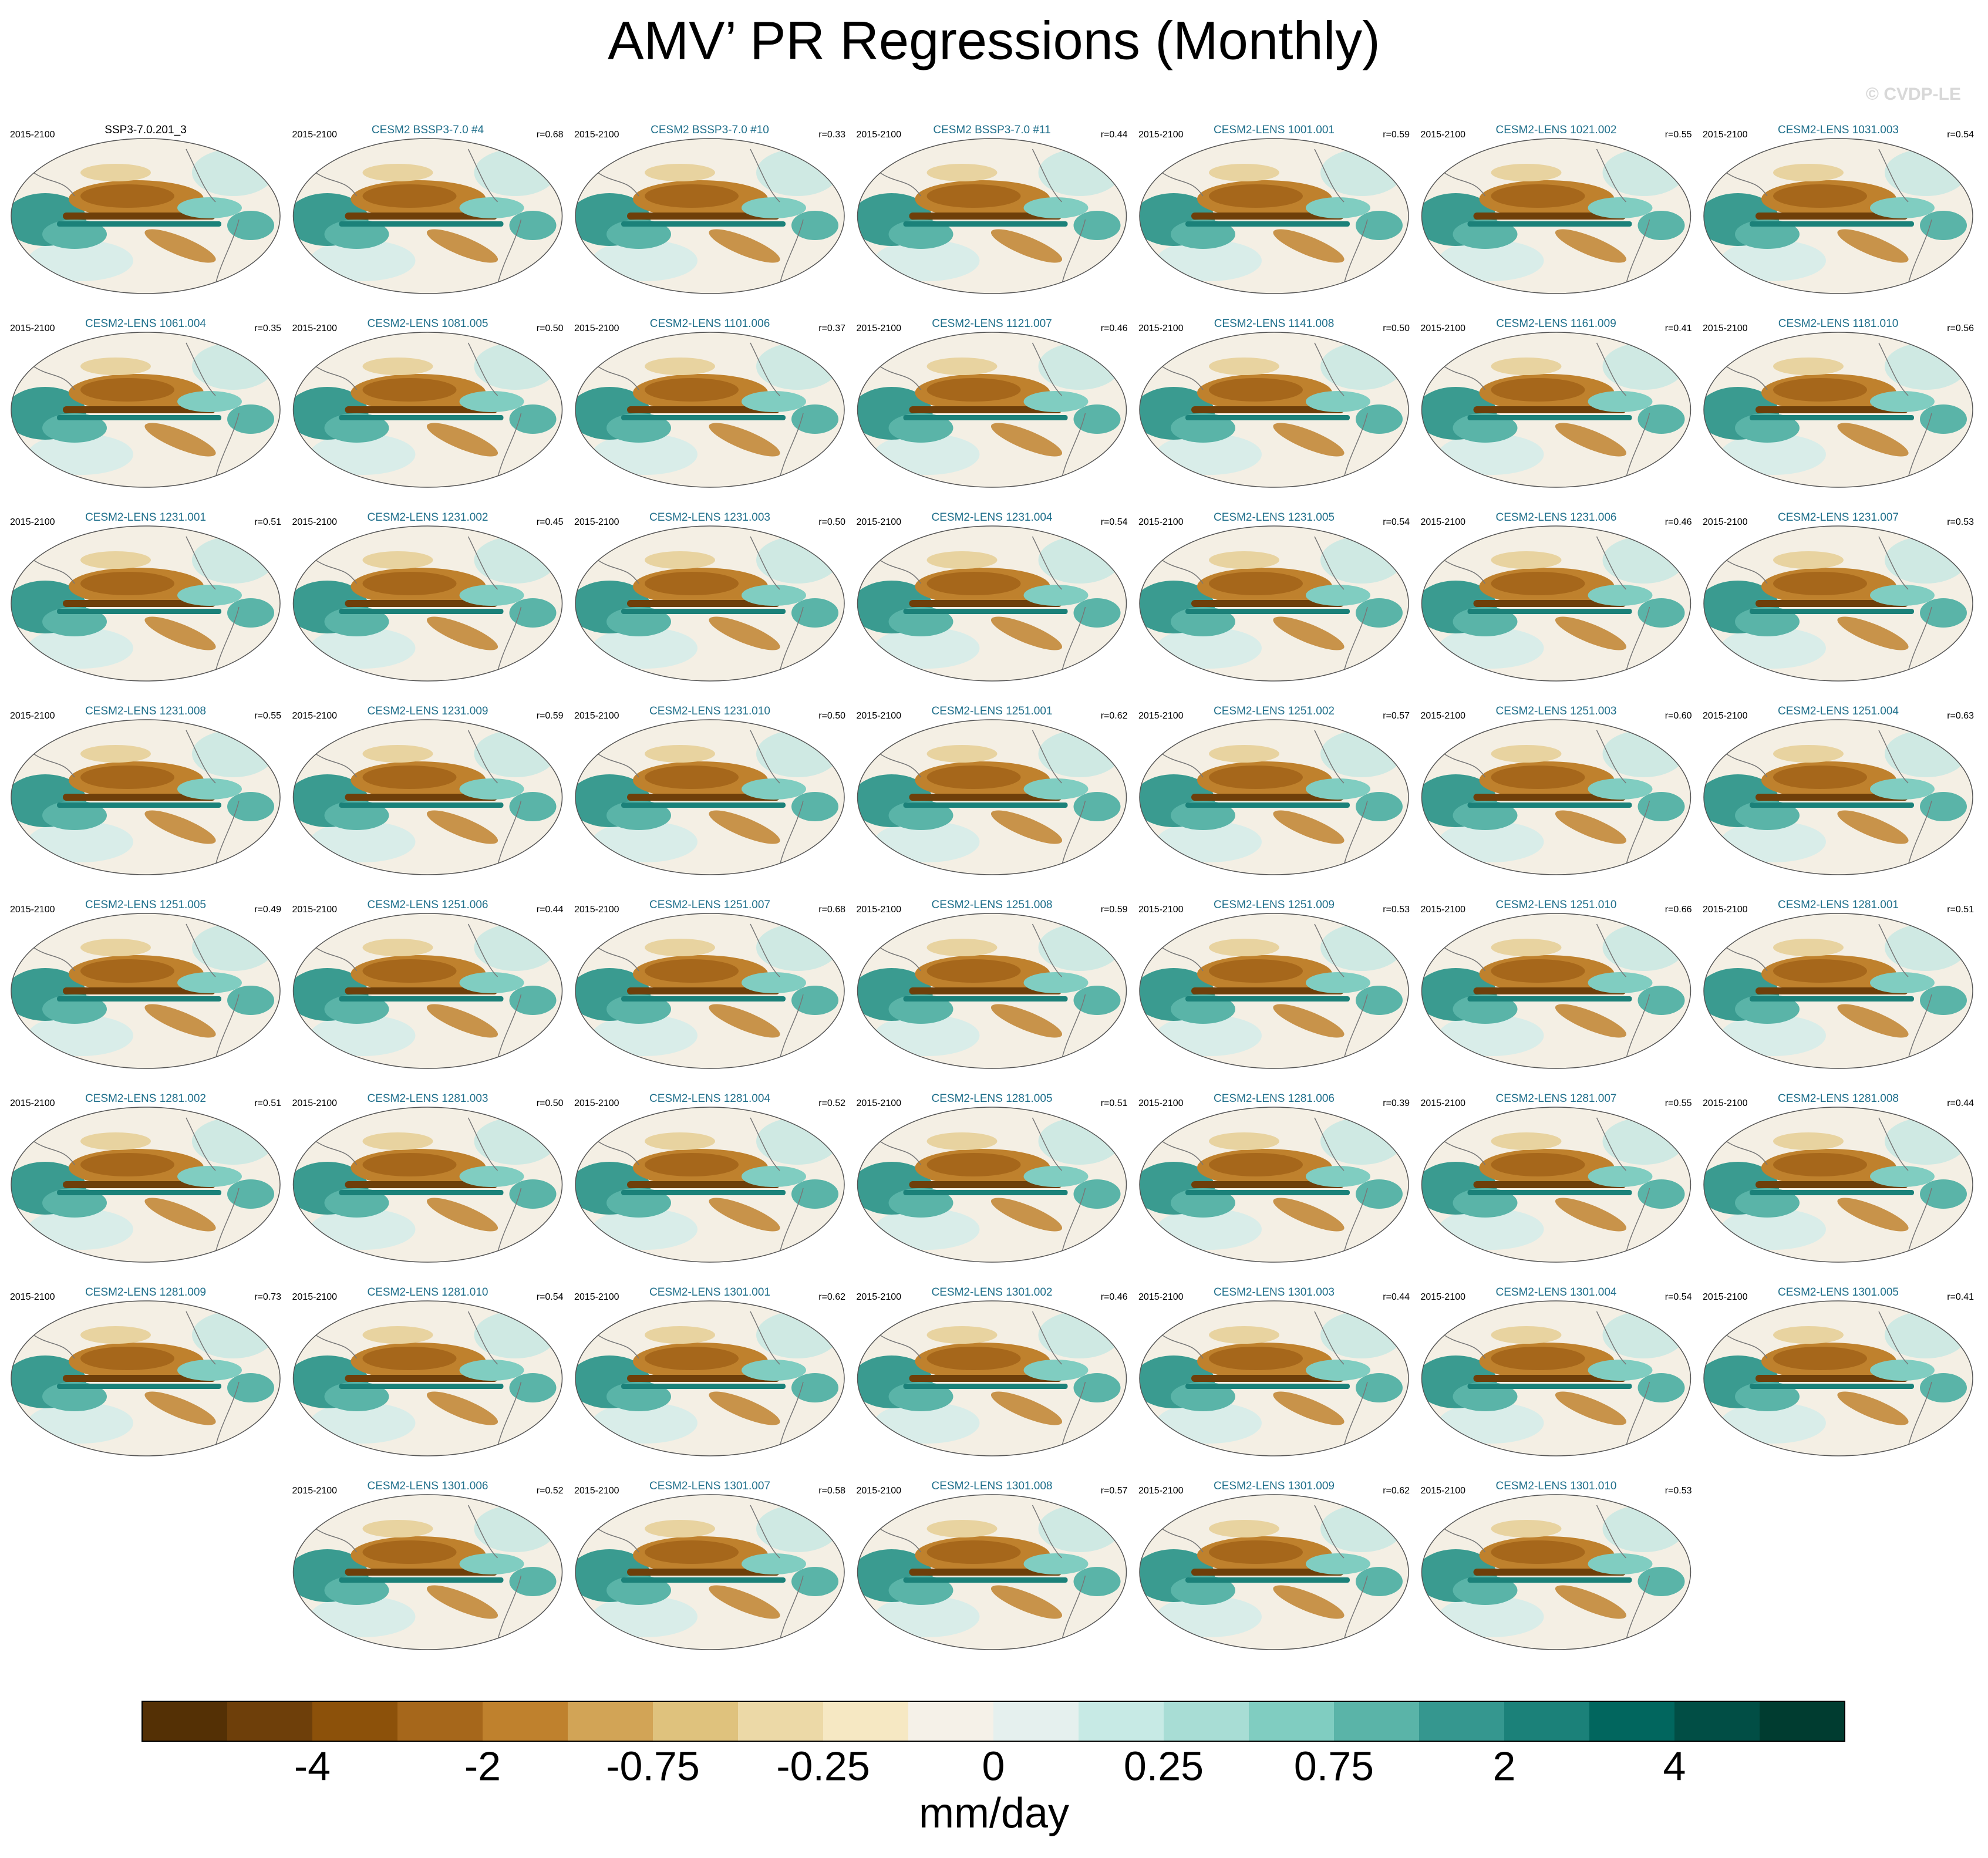 The height and width of the screenshot is (1858, 1988). What do you see at coordinates (832, 1103) in the screenshot?
I see `panel-r: r=0.52` at bounding box center [832, 1103].